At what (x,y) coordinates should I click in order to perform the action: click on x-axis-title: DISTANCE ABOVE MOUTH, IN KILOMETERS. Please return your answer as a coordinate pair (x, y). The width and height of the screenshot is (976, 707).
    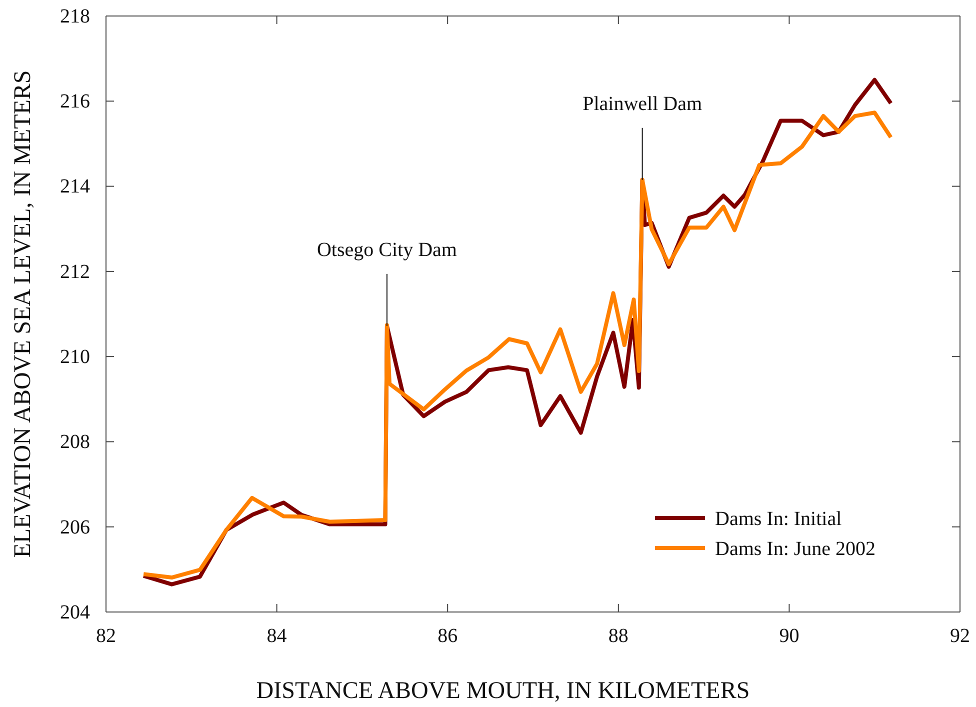
    Looking at the image, I should click on (503, 691).